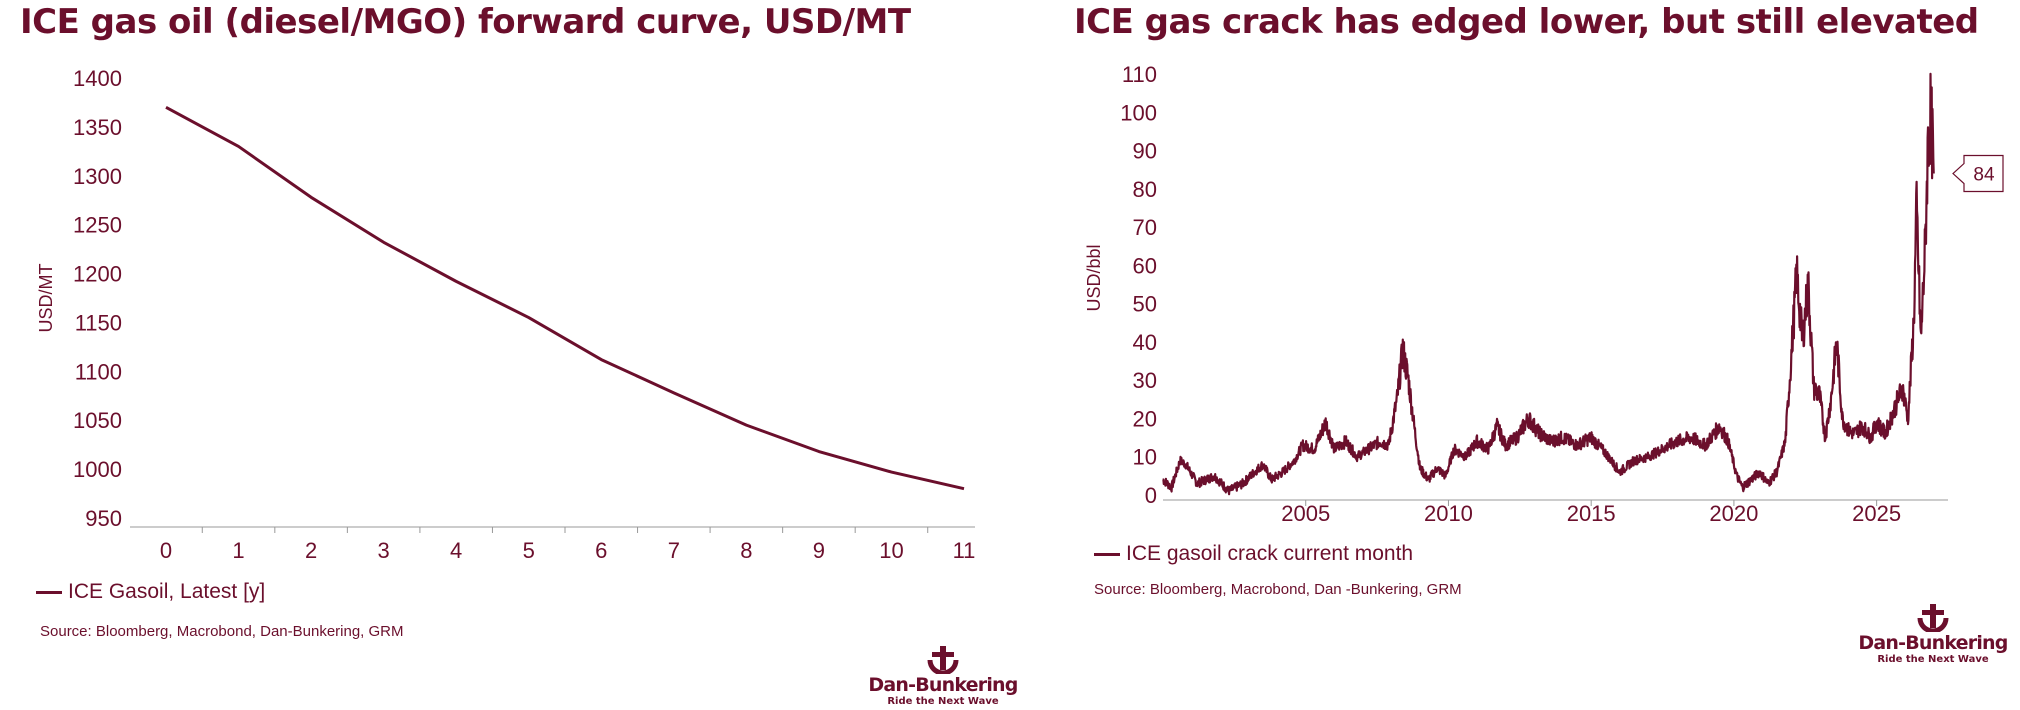 The height and width of the screenshot is (710, 2020). Describe the element at coordinates (1145, 457) in the screenshot. I see `y-tick-label: 10` at that location.